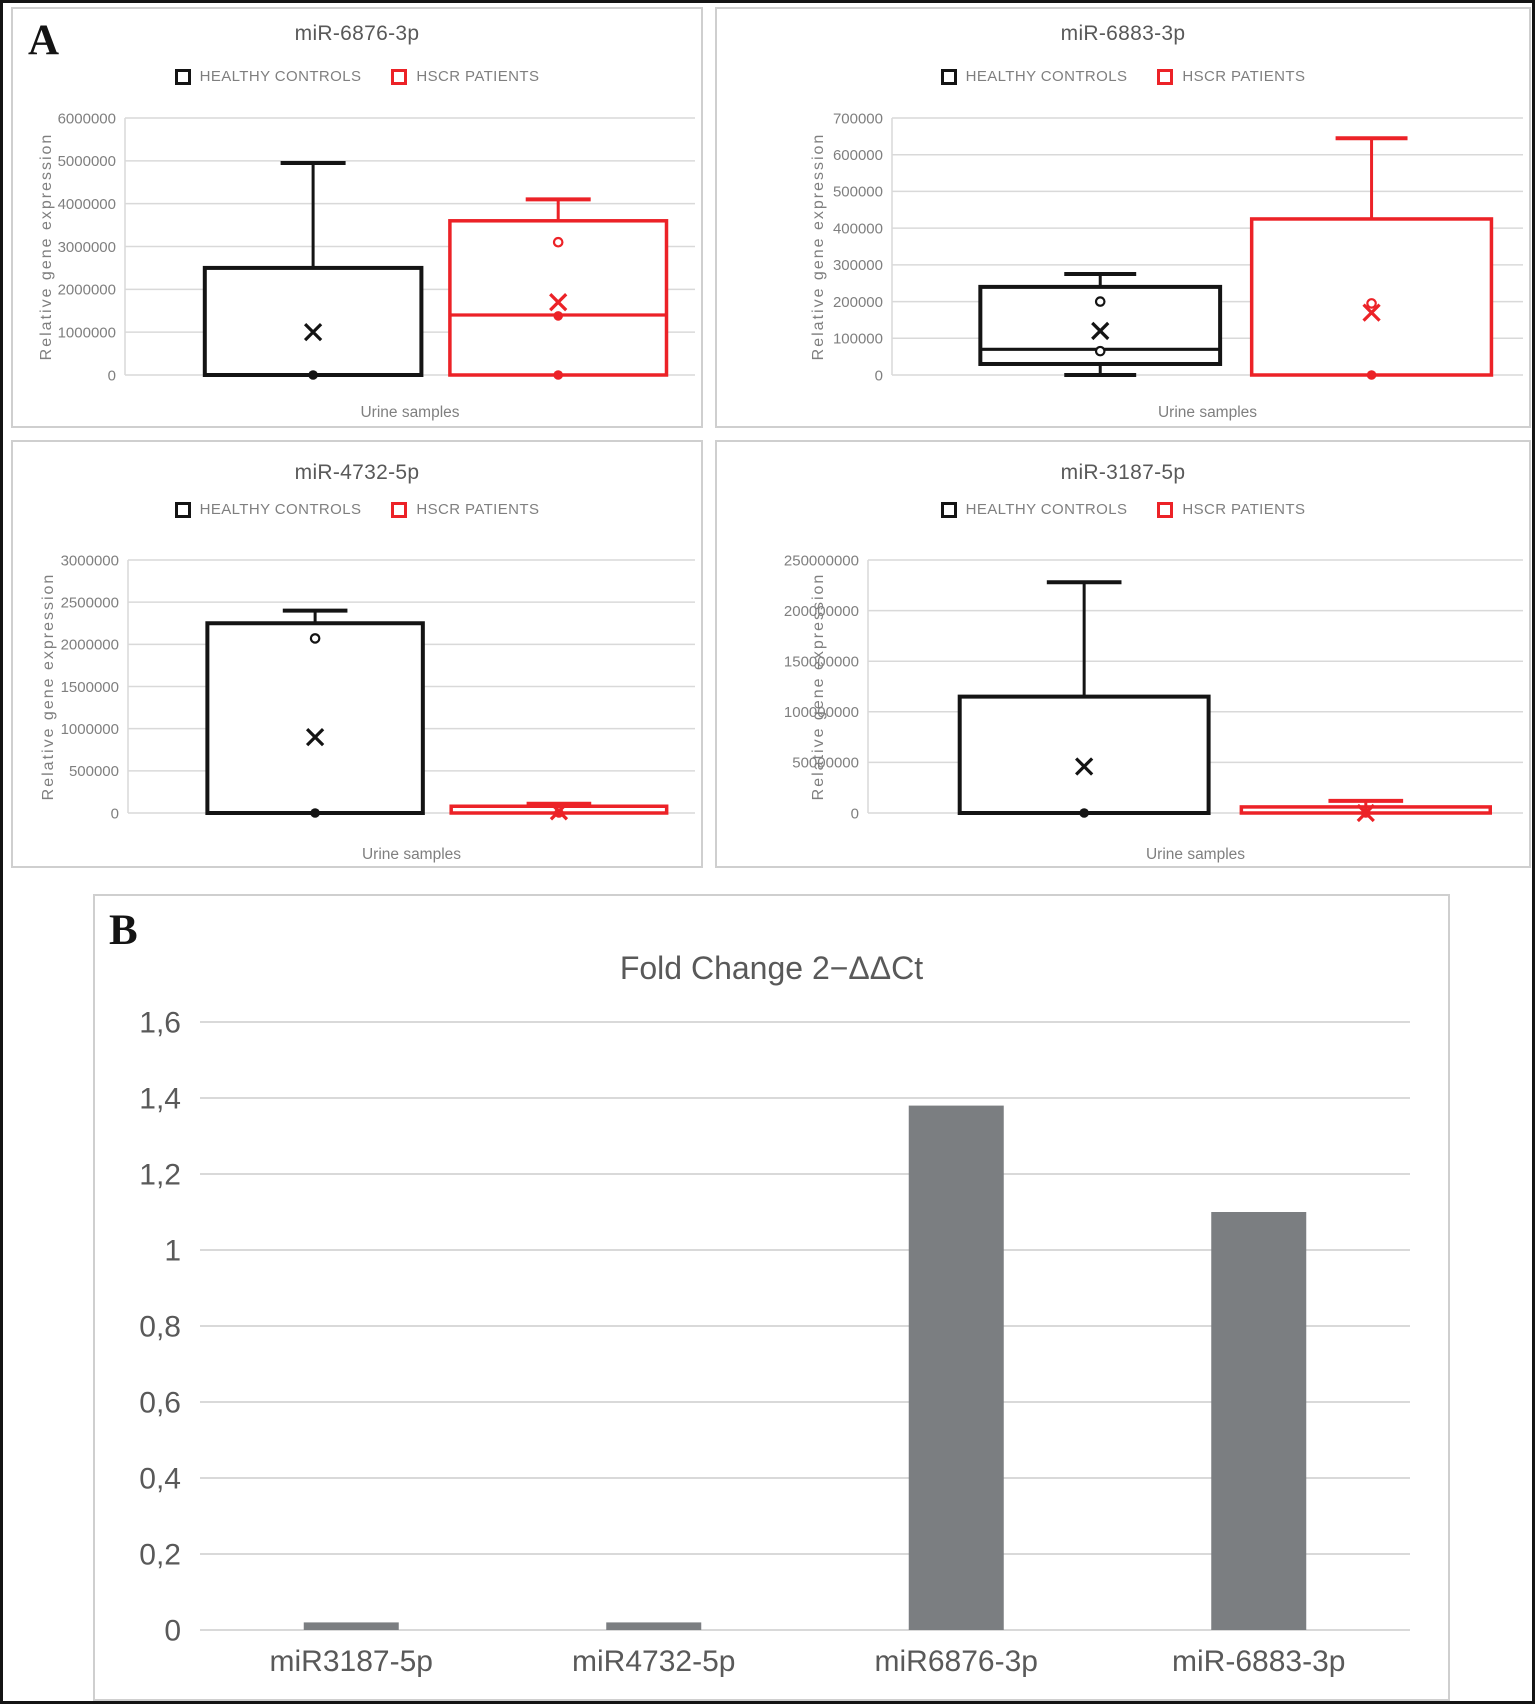  What do you see at coordinates (1259, 1421) in the screenshot?
I see `bar-miR-6883-3p` at bounding box center [1259, 1421].